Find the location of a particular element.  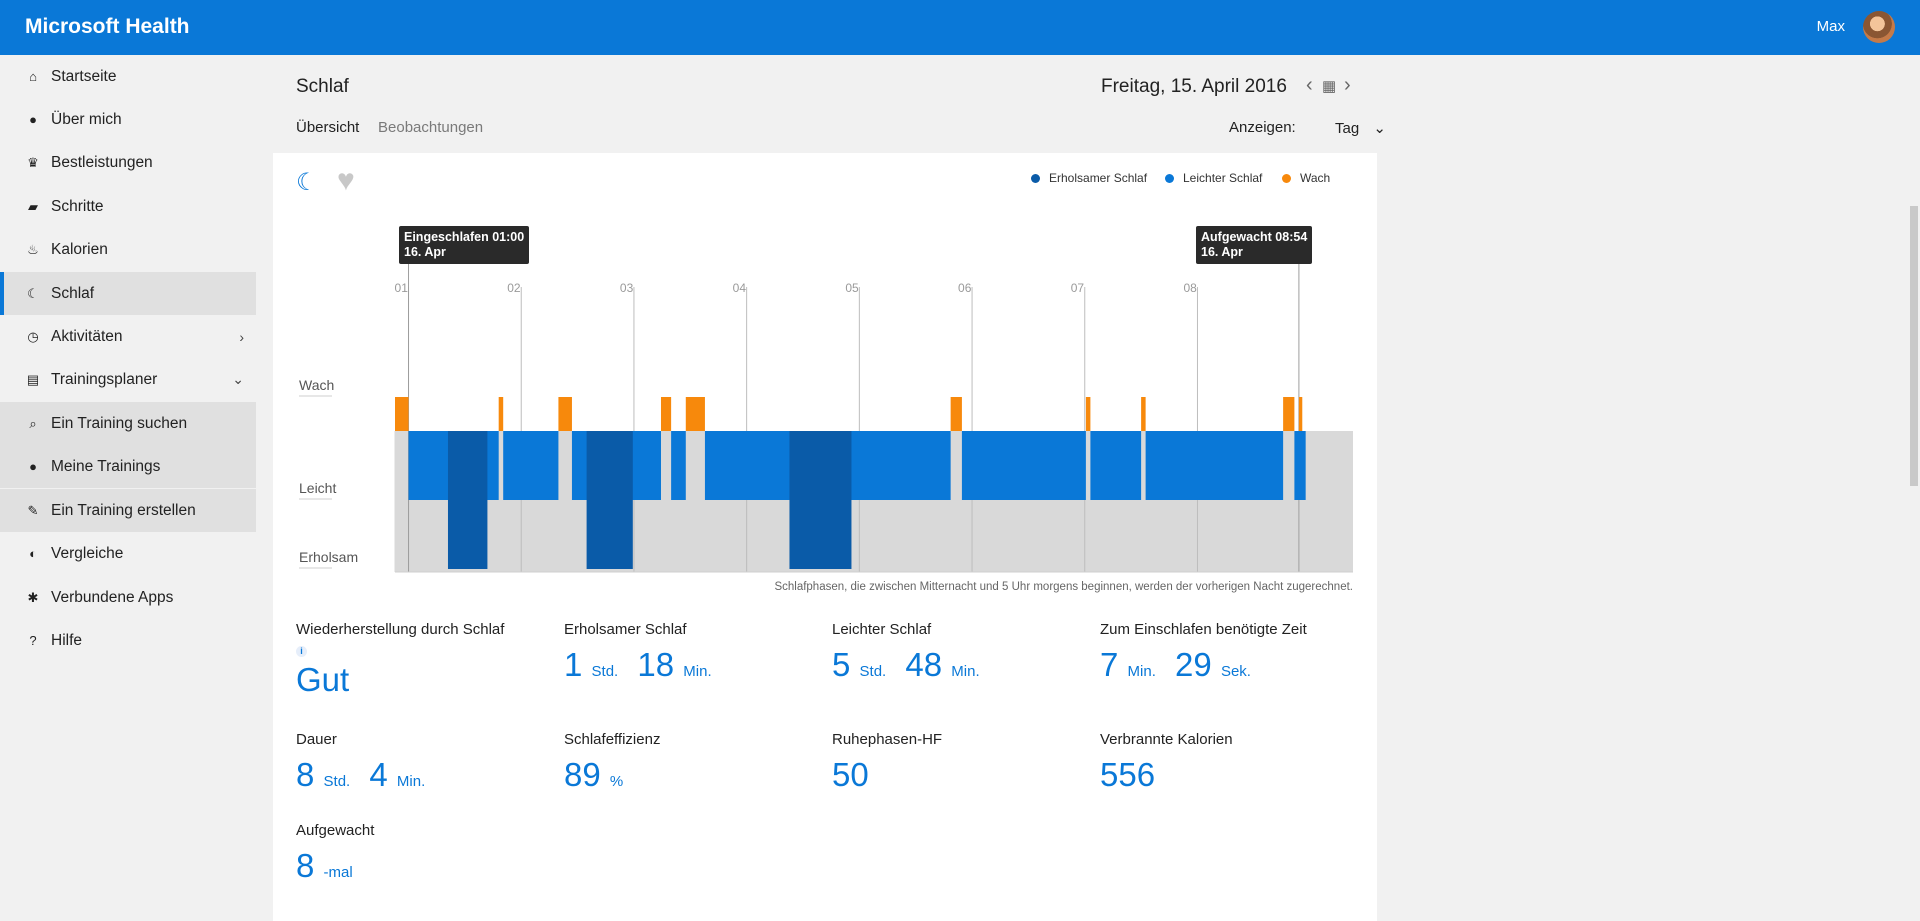

sidebar-item-label: Hilfe is located at coordinates (67, 640).